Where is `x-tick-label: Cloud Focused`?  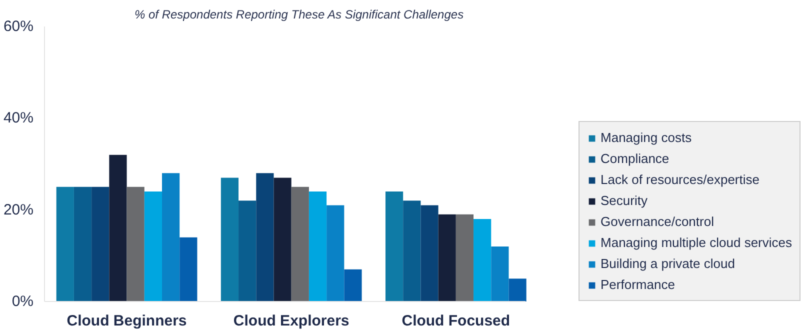 x-tick-label: Cloud Focused is located at coordinates (456, 321).